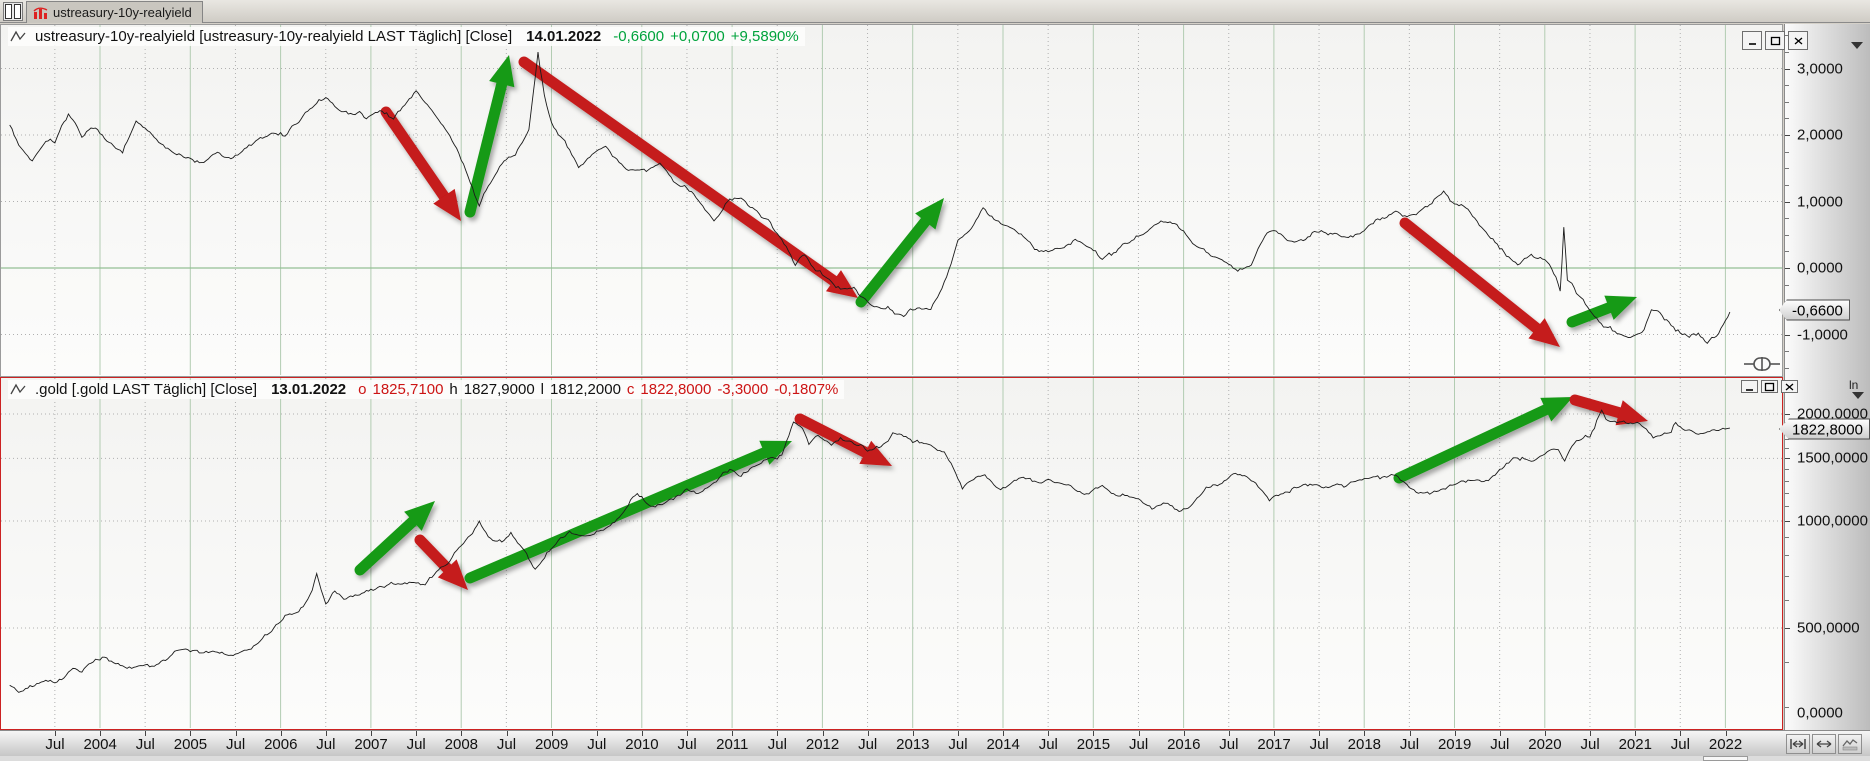  I want to click on x-axis-year-label: 2004, so click(100, 744).